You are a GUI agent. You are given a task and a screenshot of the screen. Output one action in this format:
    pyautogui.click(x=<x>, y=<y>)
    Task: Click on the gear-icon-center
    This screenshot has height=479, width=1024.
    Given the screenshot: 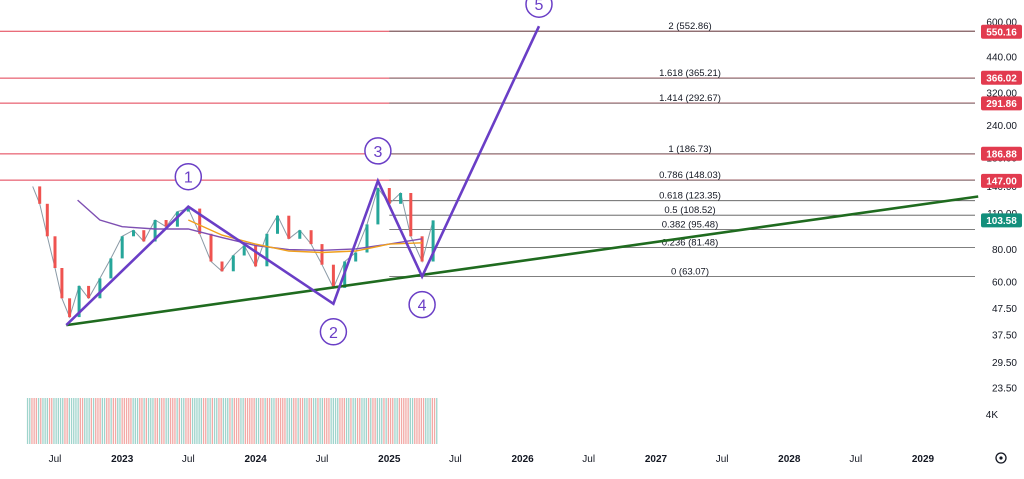 What is the action you would take?
    pyautogui.click(x=1001, y=458)
    